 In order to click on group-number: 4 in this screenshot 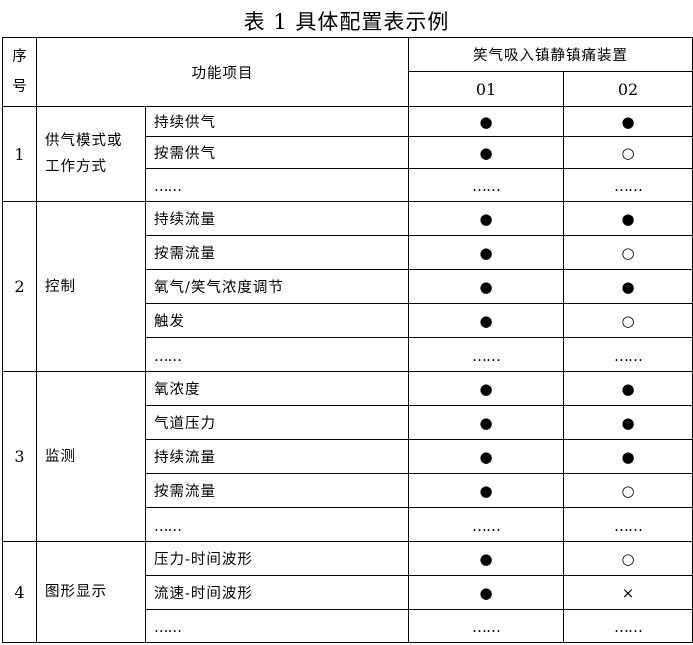, I will do `click(19, 592)`.